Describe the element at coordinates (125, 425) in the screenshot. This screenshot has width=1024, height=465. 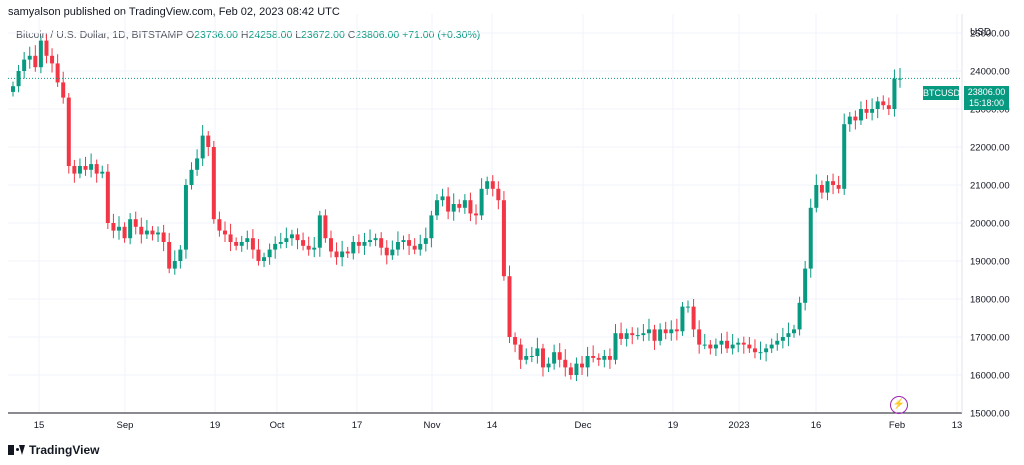
I see `time-tick-label: Sep` at that location.